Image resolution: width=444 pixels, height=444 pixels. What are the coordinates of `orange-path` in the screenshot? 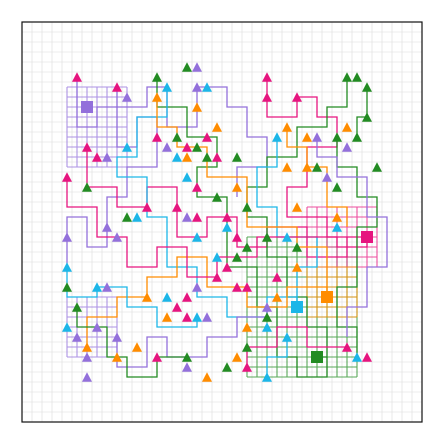 It's located at (207, 301).